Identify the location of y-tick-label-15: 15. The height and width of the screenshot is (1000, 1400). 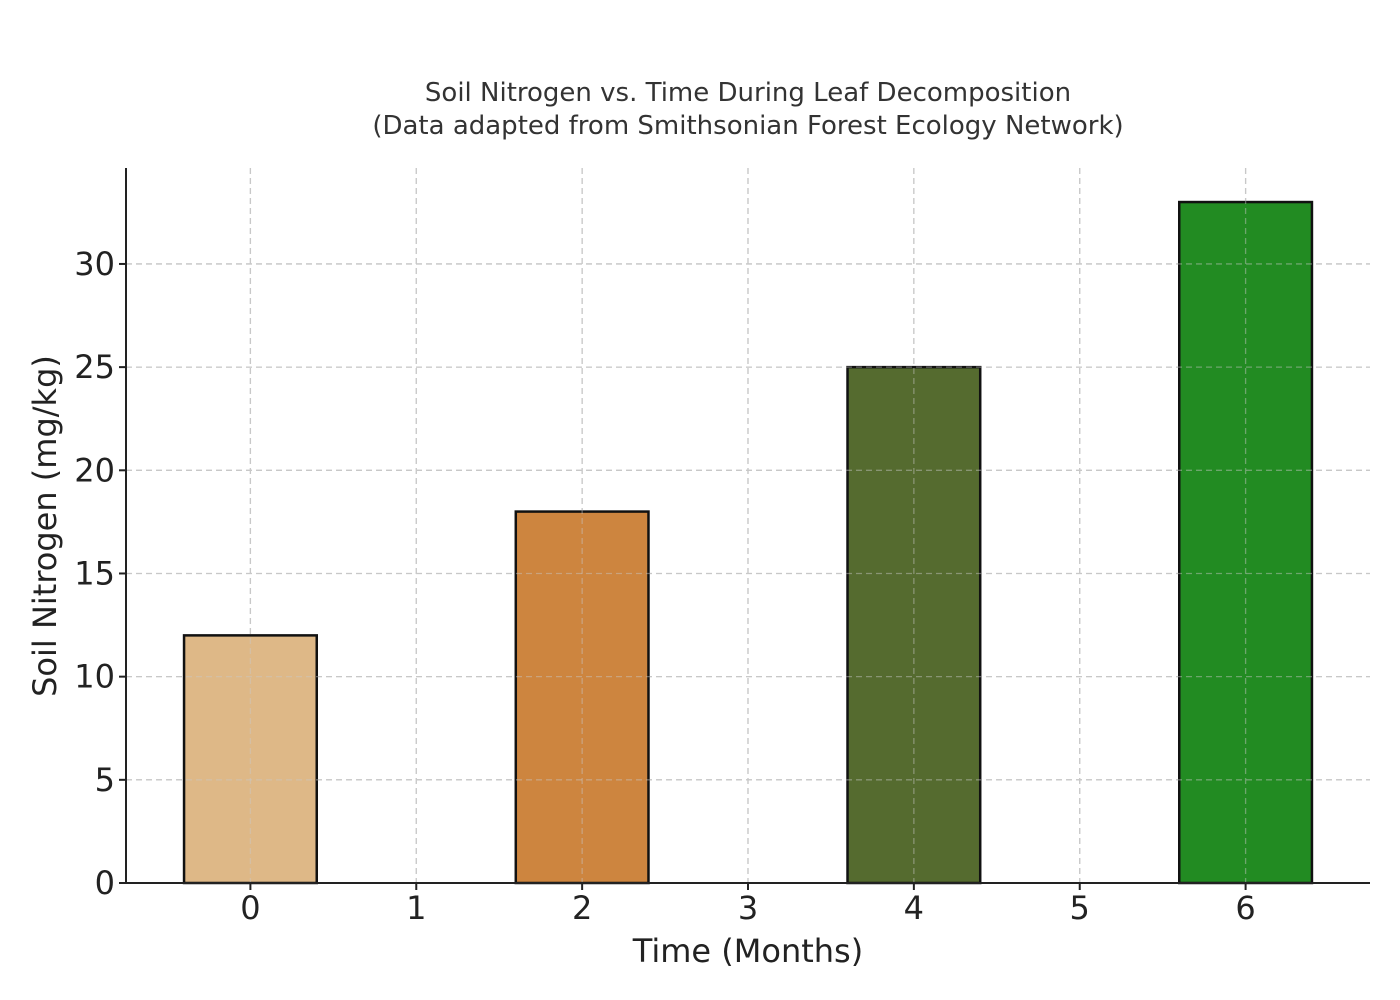
(94, 573).